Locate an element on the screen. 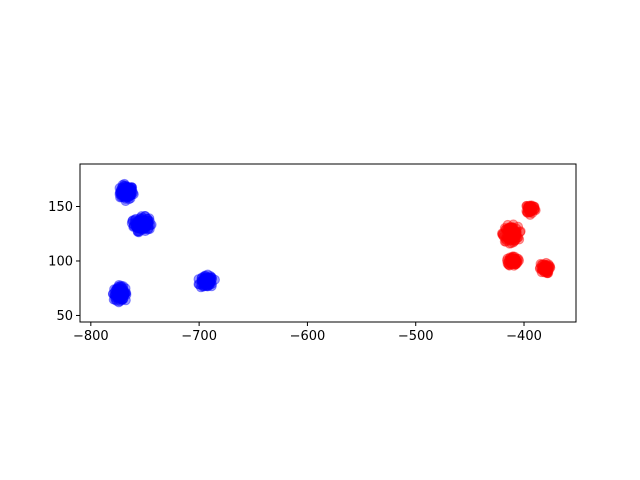 The height and width of the screenshot is (480, 640). x-axis: −800 −700 −600 −500 −400 is located at coordinates (307, 333).